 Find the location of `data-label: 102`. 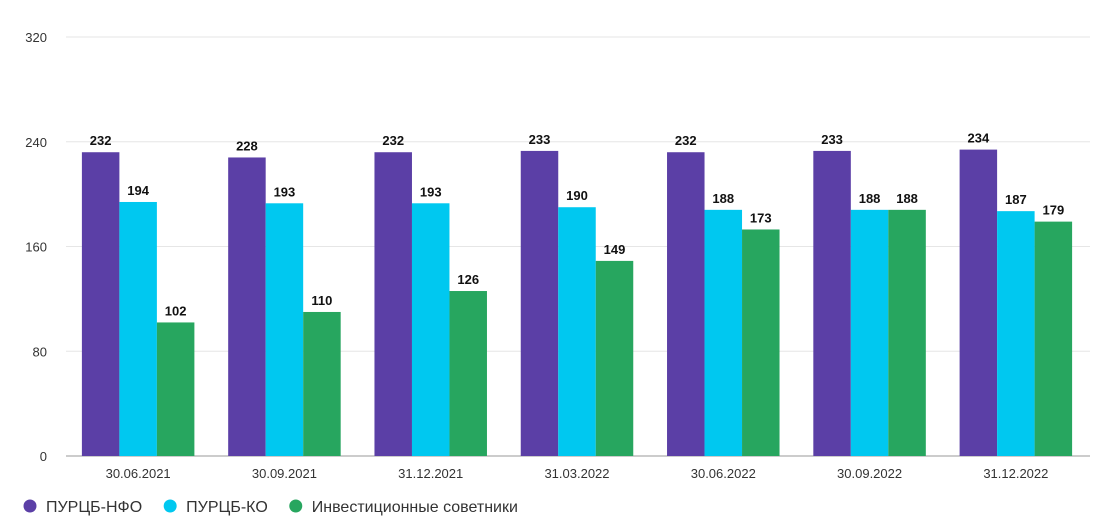

data-label: 102 is located at coordinates (176, 310).